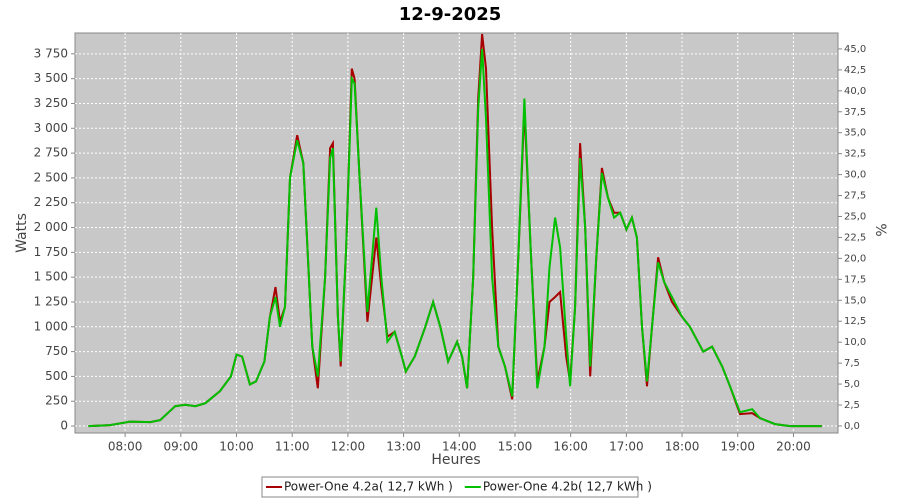  What do you see at coordinates (855, 216) in the screenshot?
I see `y2-tick-label: 25,0` at bounding box center [855, 216].